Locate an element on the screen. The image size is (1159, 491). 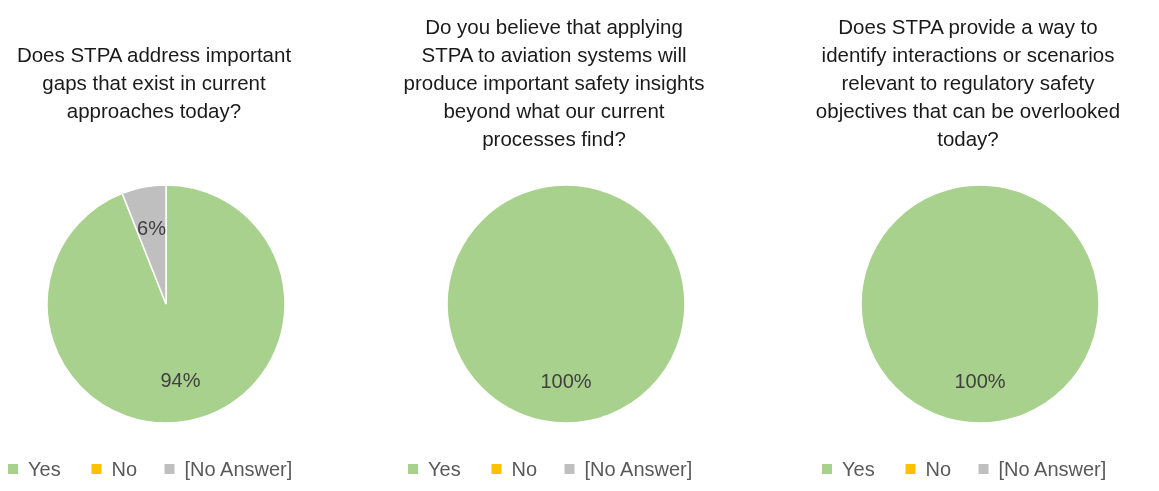
data-label: 94% is located at coordinates (180, 379).